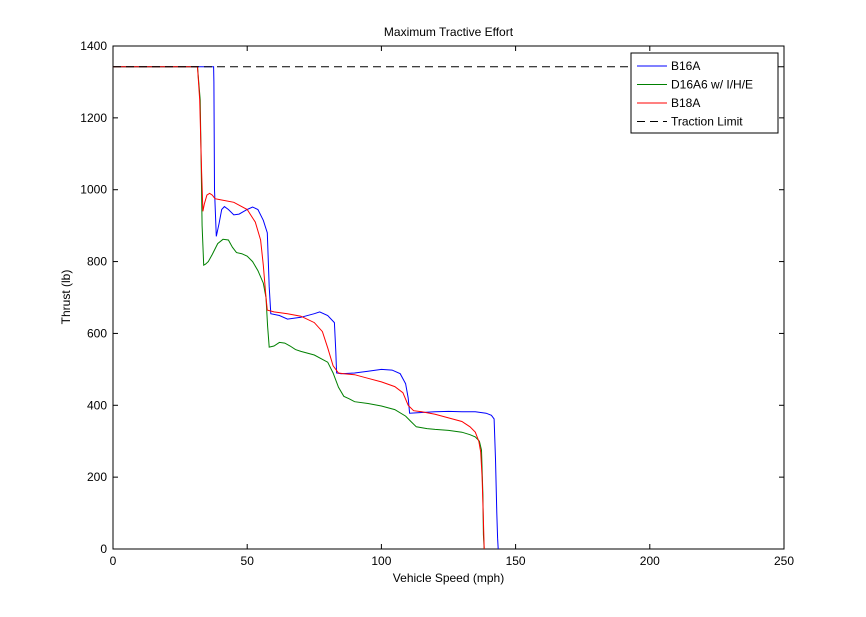  I want to click on x-tick-label: 150, so click(516, 561).